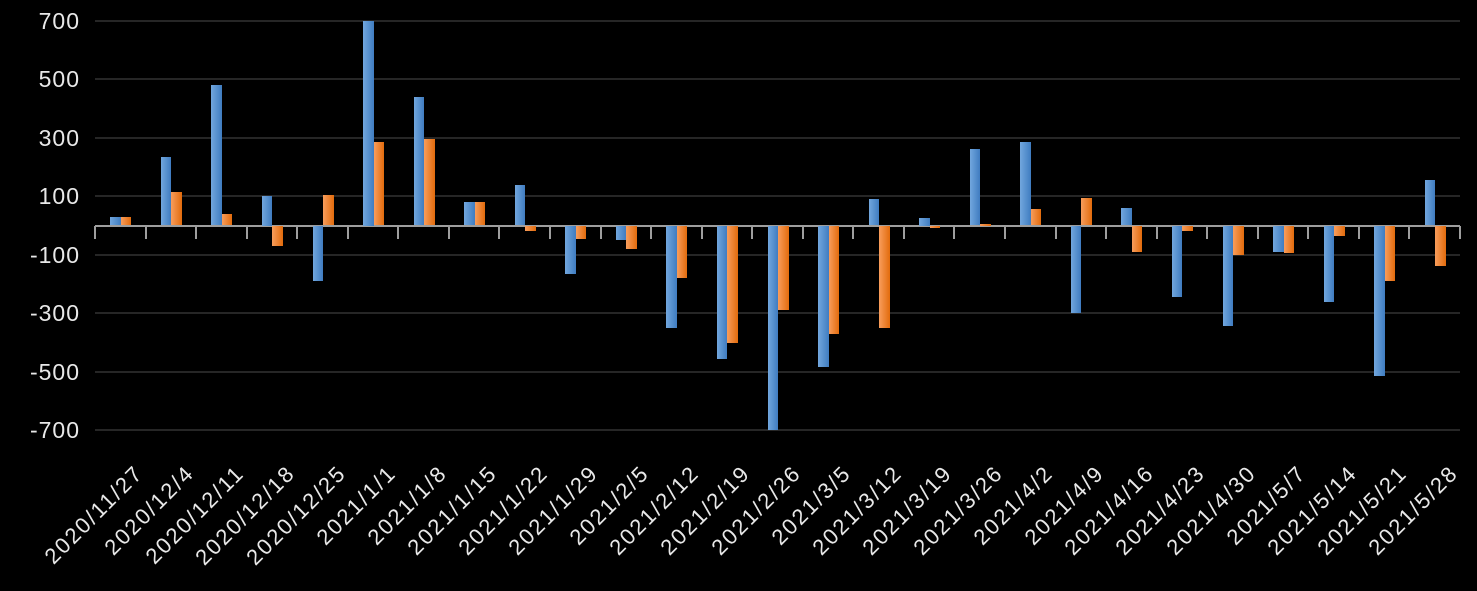 This screenshot has width=1477, height=591. I want to click on y-axis-label: 100, so click(59, 196).